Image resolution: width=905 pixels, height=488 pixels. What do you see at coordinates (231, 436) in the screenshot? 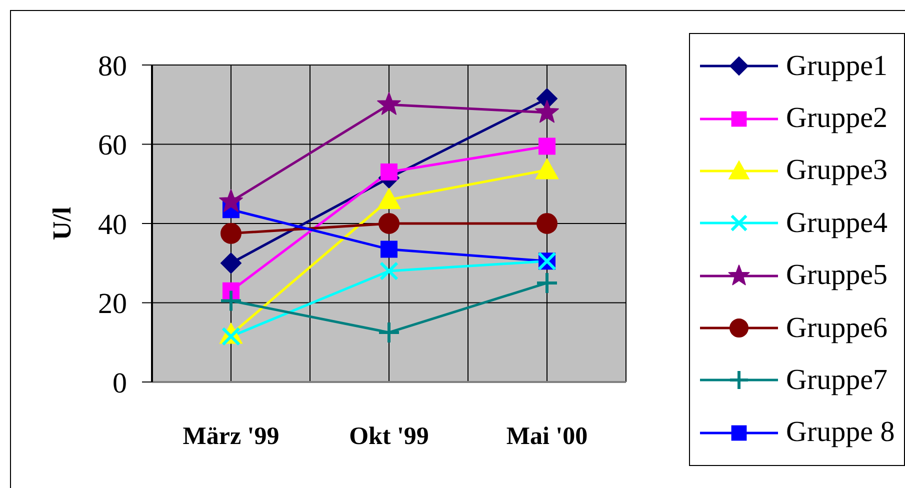
I see `x-tick-label: März '99` at bounding box center [231, 436].